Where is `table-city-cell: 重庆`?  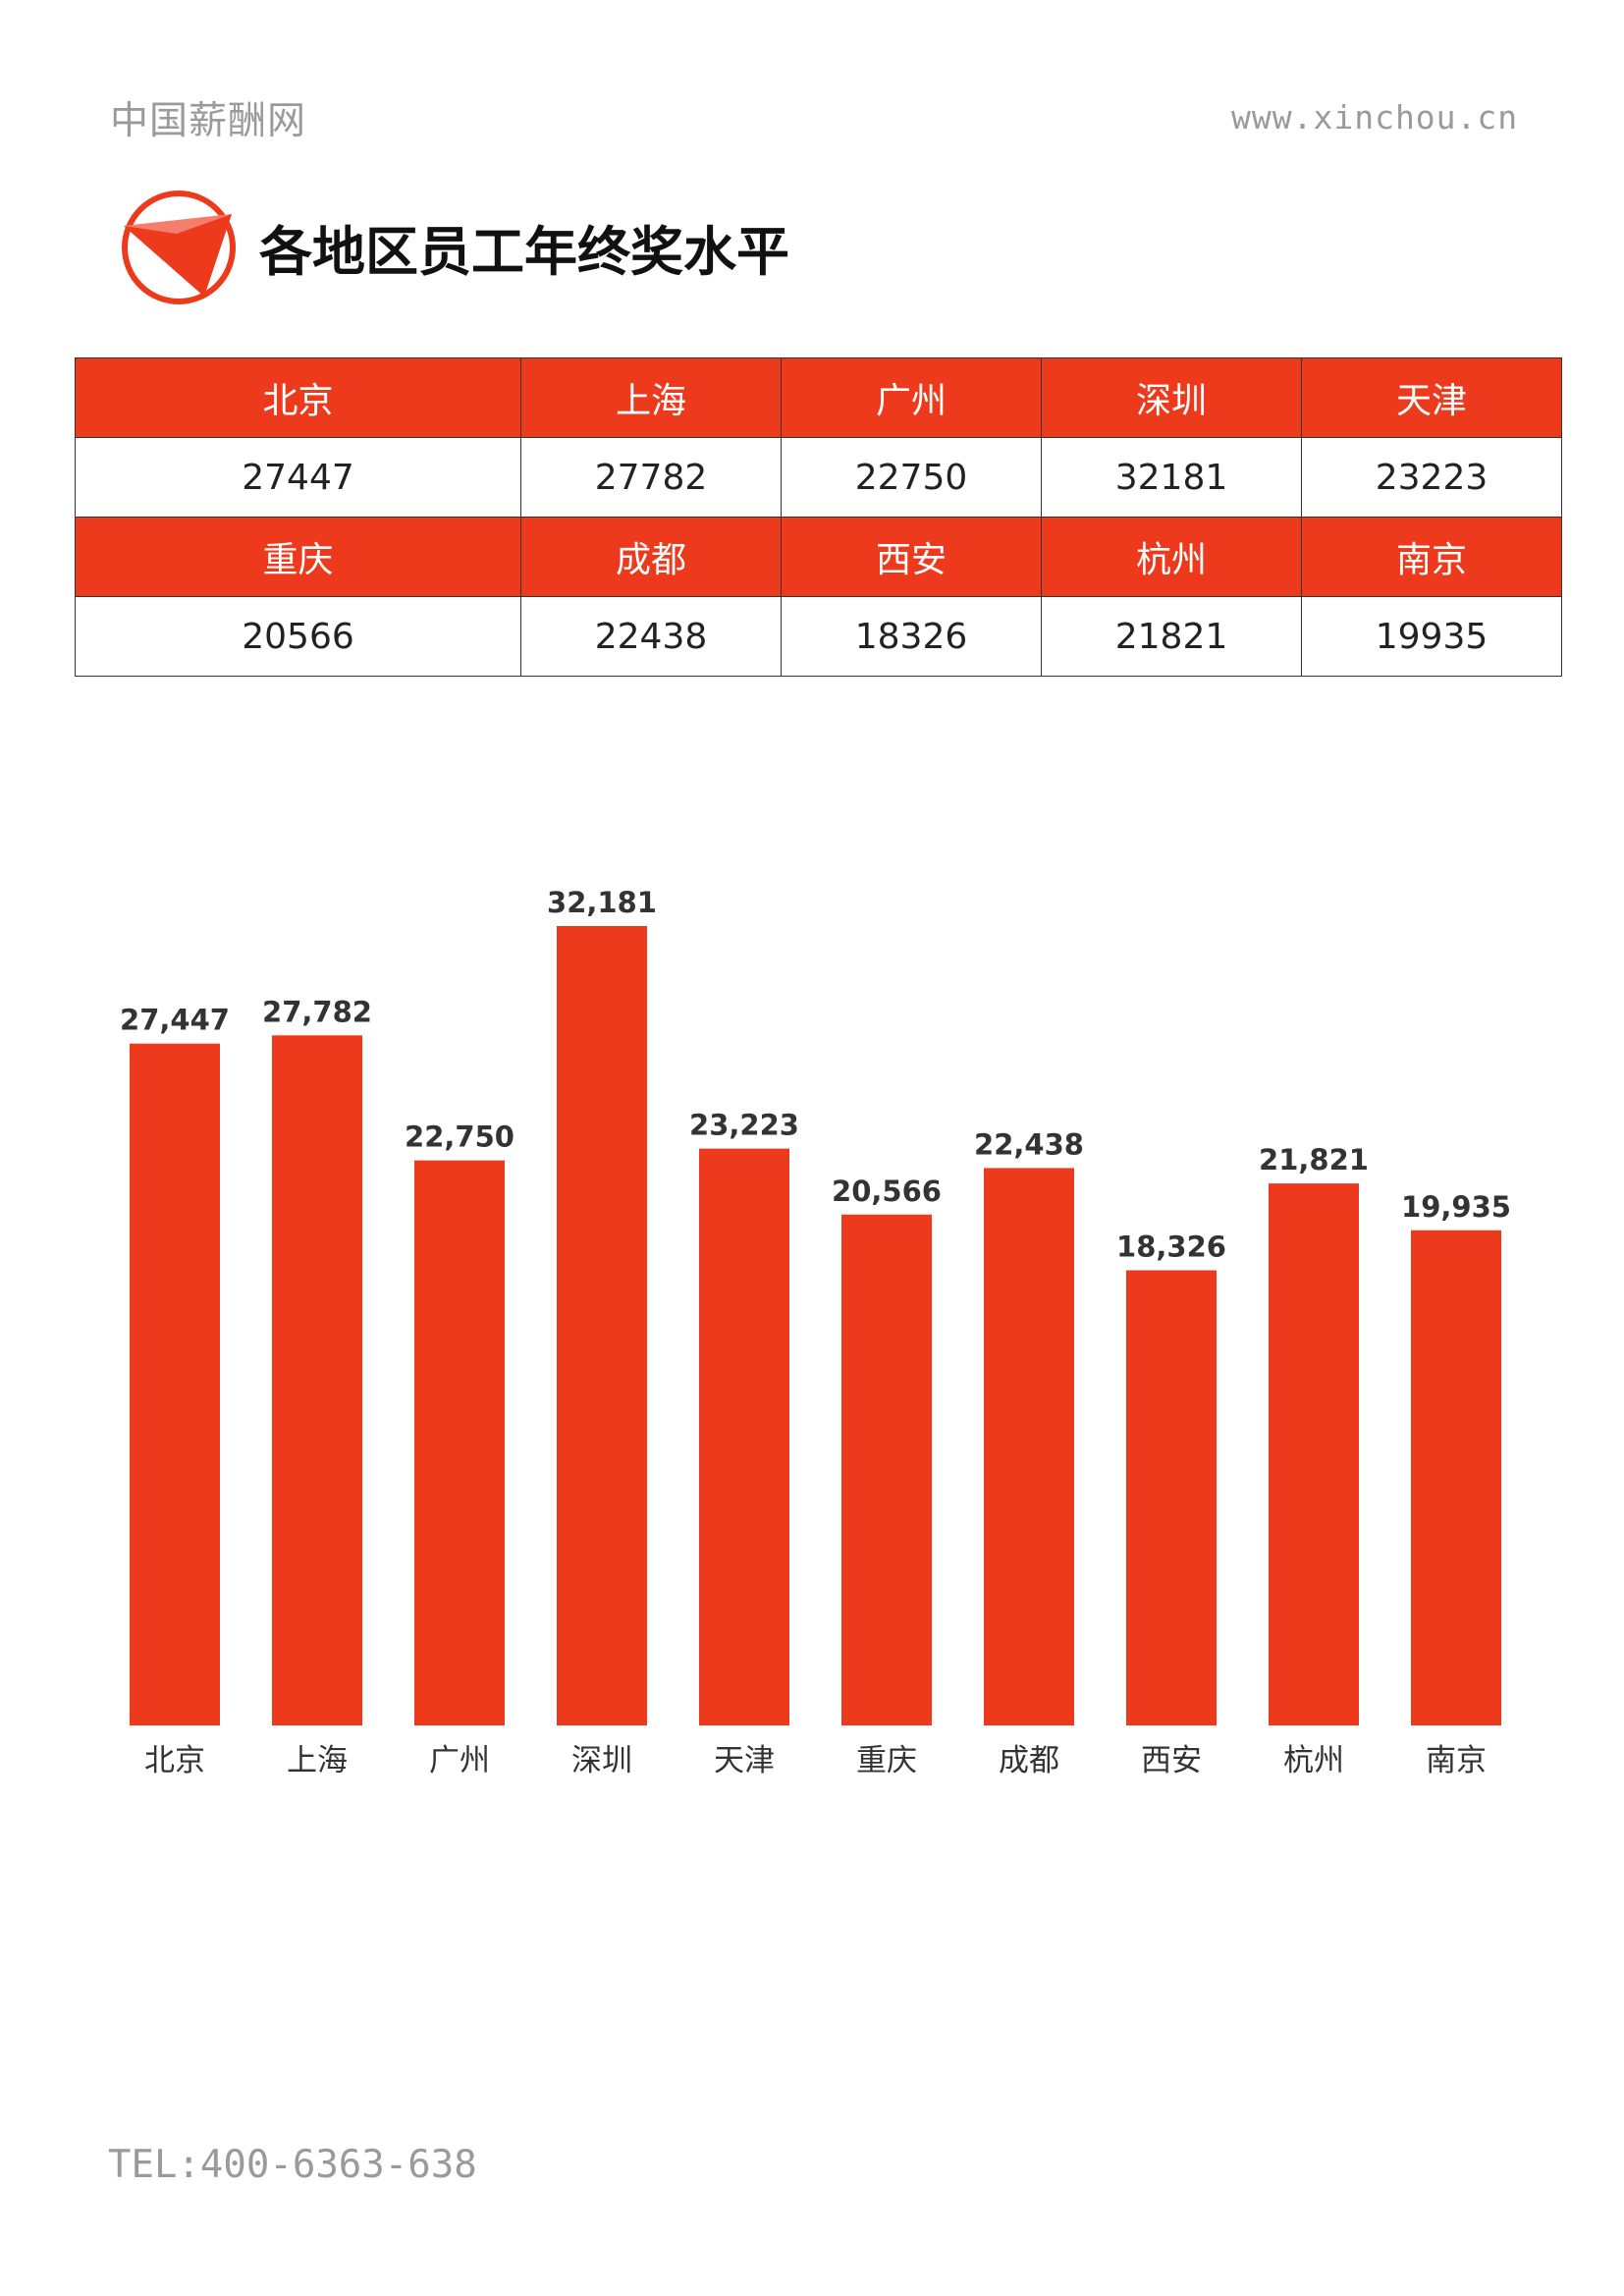 table-city-cell: 重庆 is located at coordinates (298, 557).